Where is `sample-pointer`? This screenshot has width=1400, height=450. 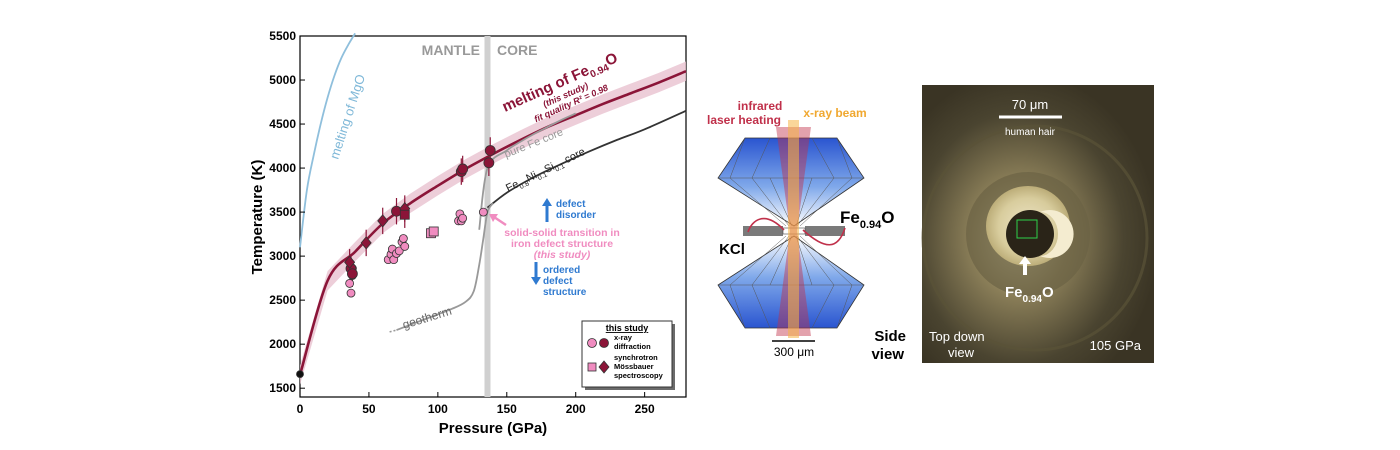
sample-pointer is located at coordinates (824, 236).